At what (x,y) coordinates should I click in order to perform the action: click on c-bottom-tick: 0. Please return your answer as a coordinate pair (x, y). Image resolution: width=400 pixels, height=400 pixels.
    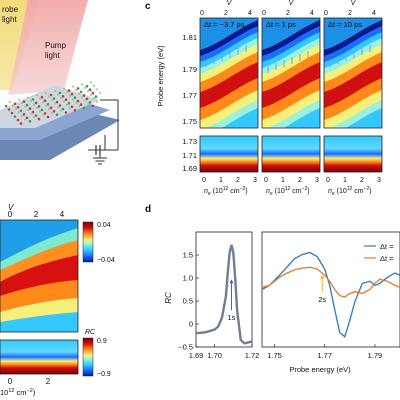
    Looking at the image, I should click on (204, 180).